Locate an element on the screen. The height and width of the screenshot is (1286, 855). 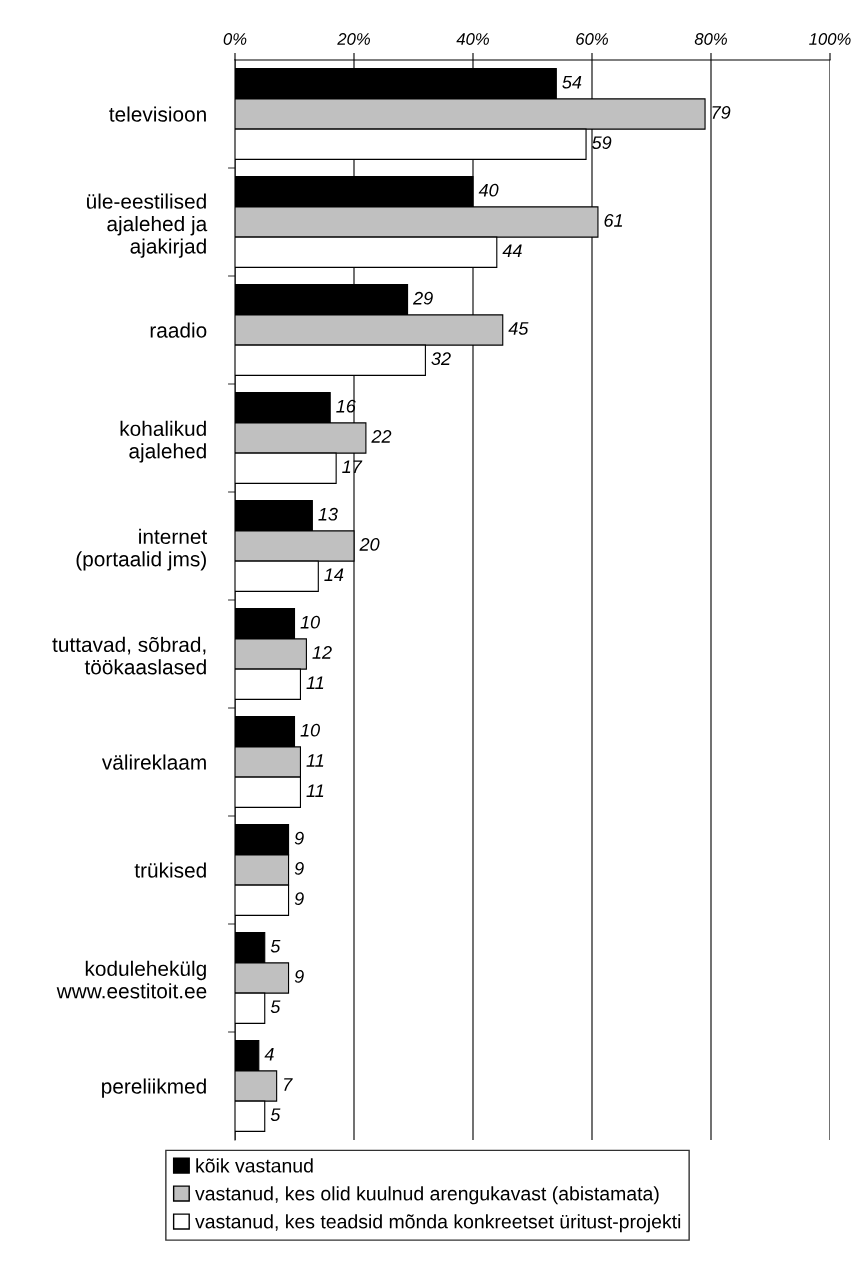
y-tick-label: kodulehekülg www.eestitoit.ee is located at coordinates (131, 979).